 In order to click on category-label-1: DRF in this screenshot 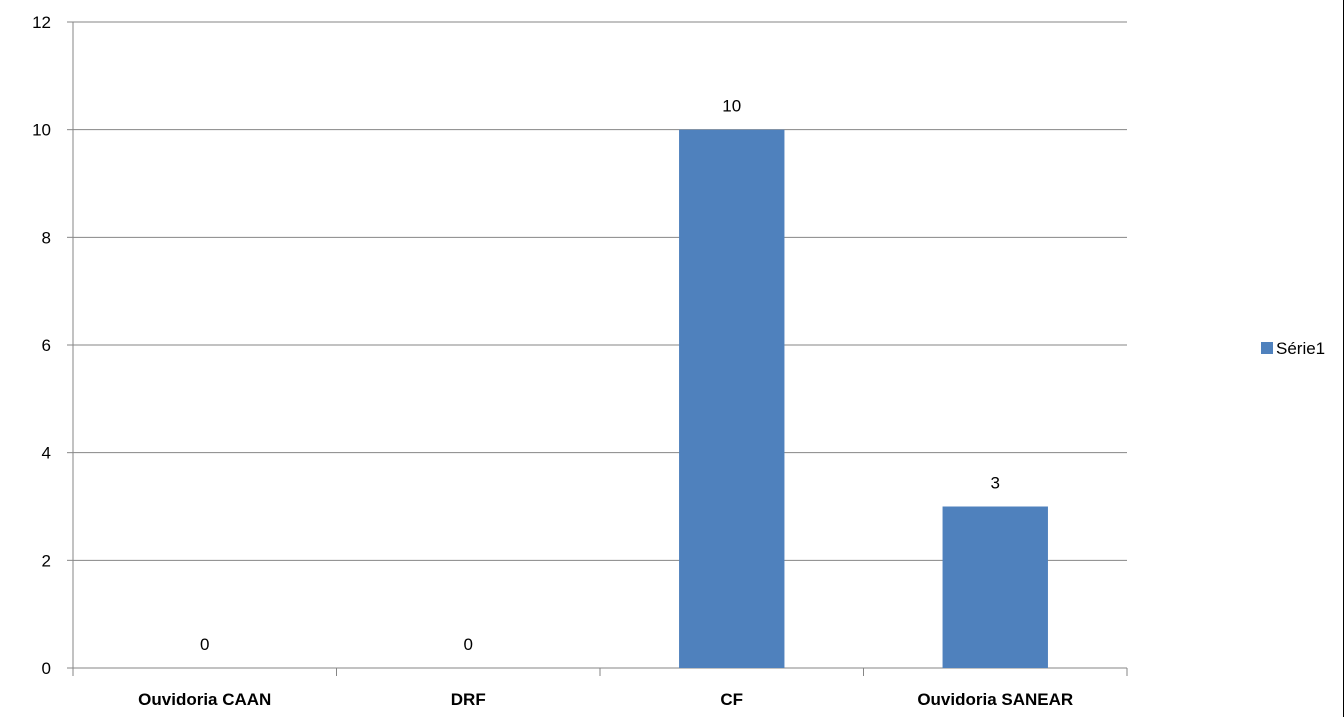, I will do `click(468, 699)`.